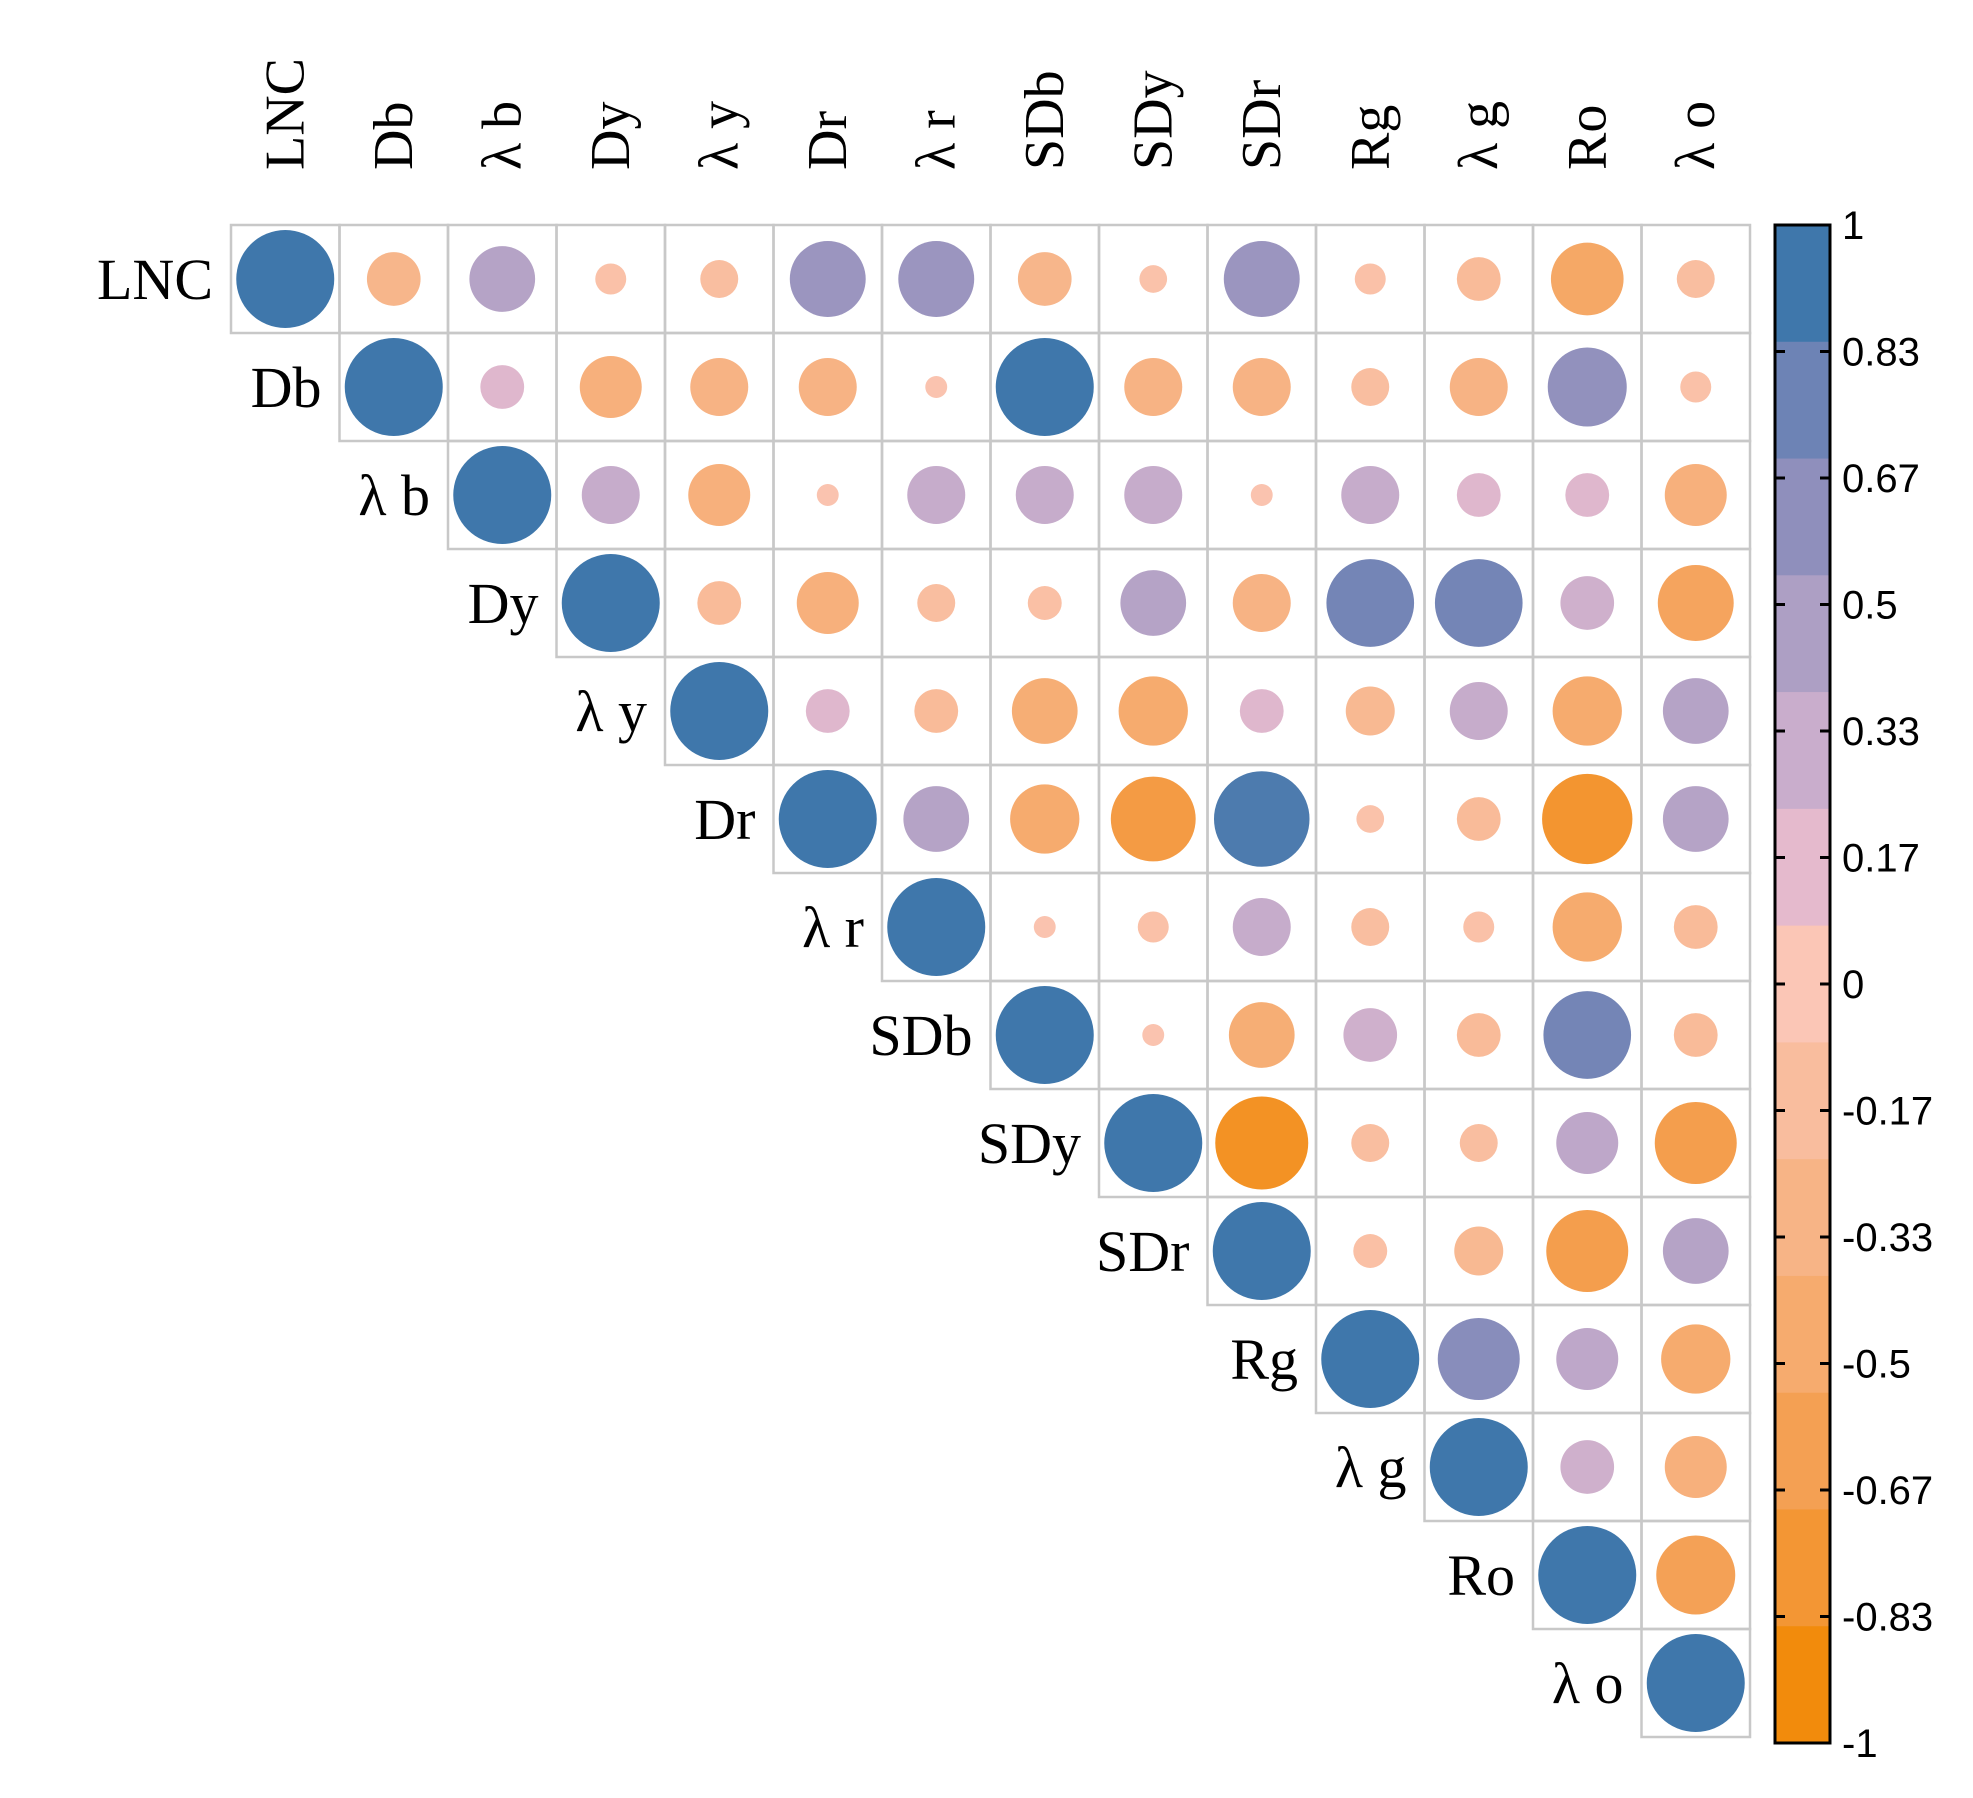 This screenshot has height=1798, width=1973. What do you see at coordinates (1860, 1744) in the screenshot?
I see `legend-tick-label: -1` at bounding box center [1860, 1744].